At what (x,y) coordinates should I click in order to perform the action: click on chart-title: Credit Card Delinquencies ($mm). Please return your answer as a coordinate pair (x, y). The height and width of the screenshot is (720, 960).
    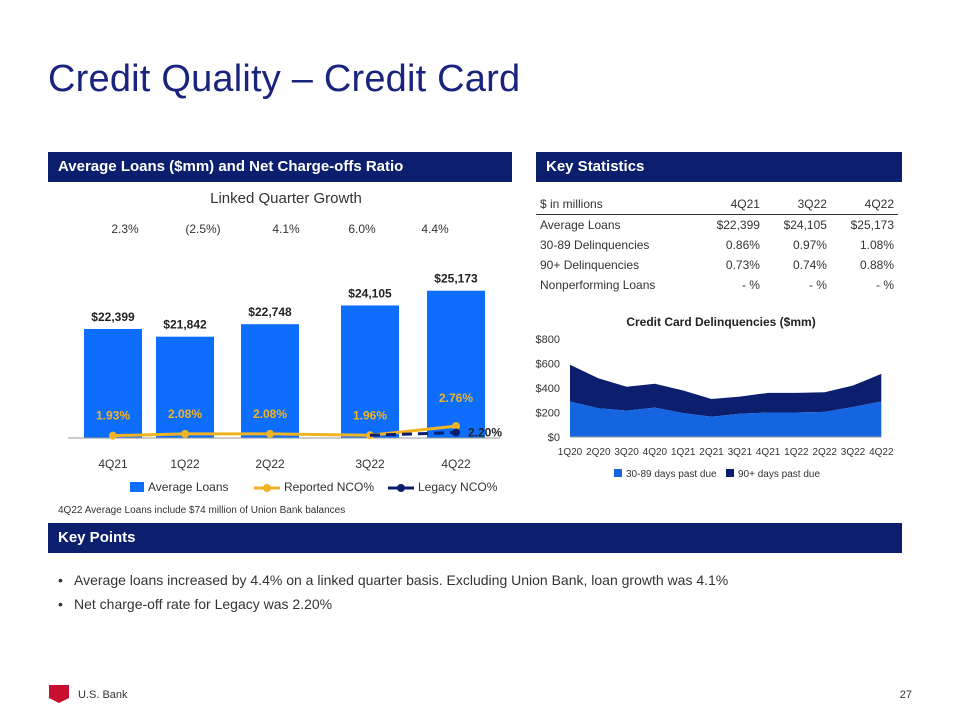
    Looking at the image, I should click on (720, 322).